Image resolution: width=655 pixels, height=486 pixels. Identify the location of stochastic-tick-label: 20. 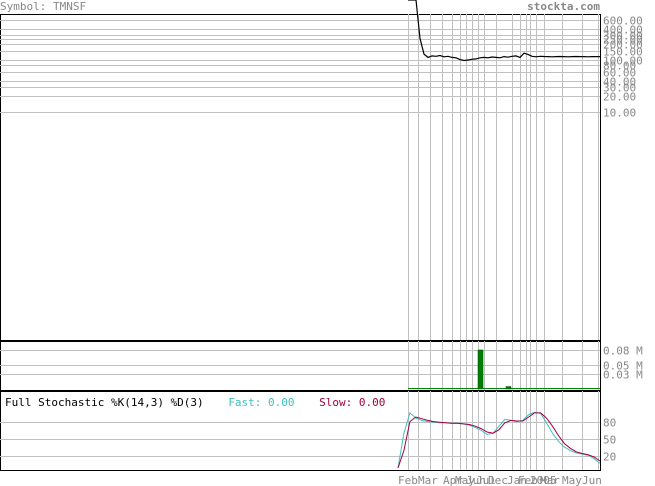
(609, 457).